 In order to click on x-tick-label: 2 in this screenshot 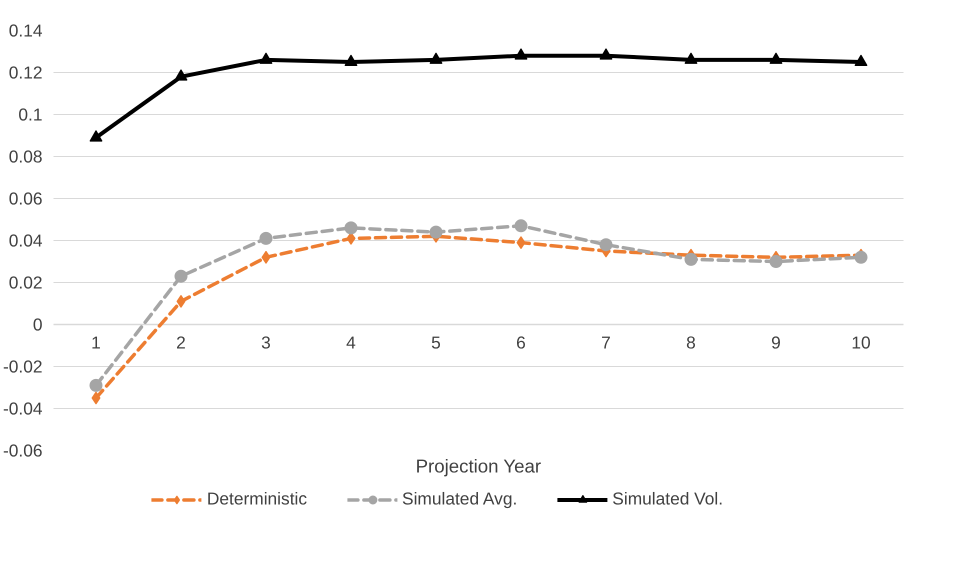, I will do `click(181, 342)`.